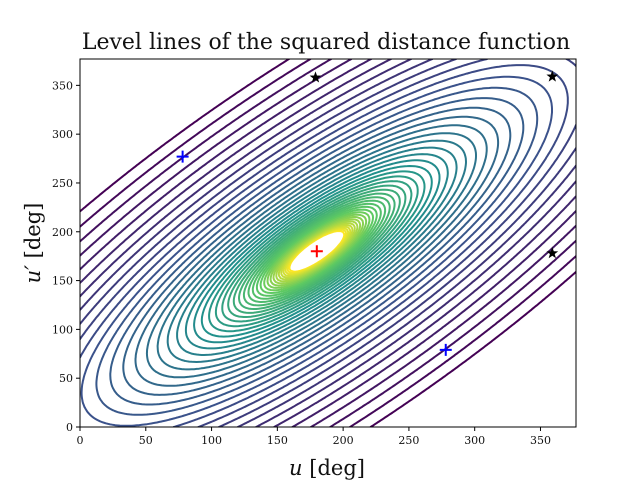  Describe the element at coordinates (62, 85) in the screenshot. I see `y-tick-label: 350` at that location.